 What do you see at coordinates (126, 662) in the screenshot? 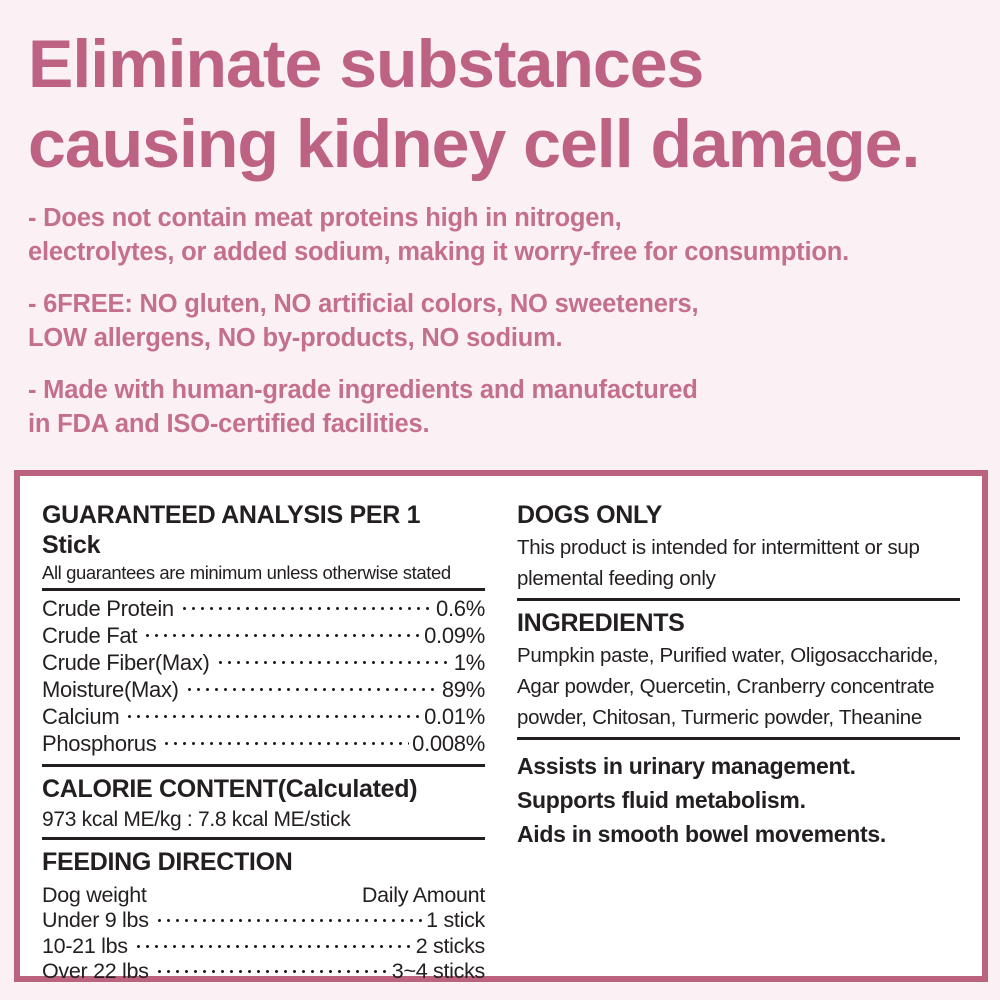
I see `row-label: Crude Fiber(Max)` at bounding box center [126, 662].